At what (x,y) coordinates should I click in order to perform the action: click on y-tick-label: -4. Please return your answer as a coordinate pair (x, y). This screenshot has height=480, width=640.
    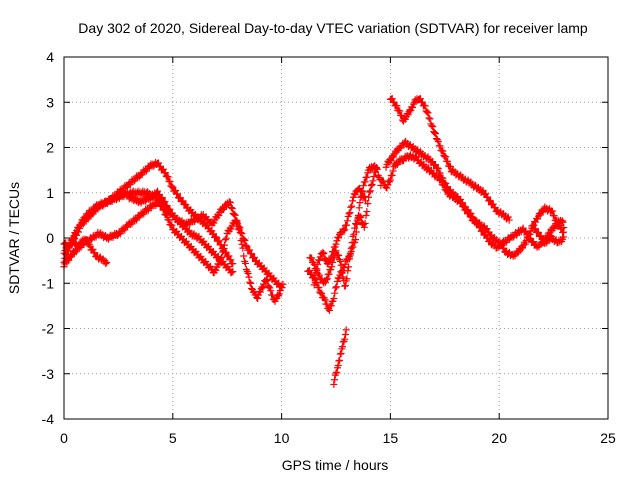
    Looking at the image, I should click on (48, 419).